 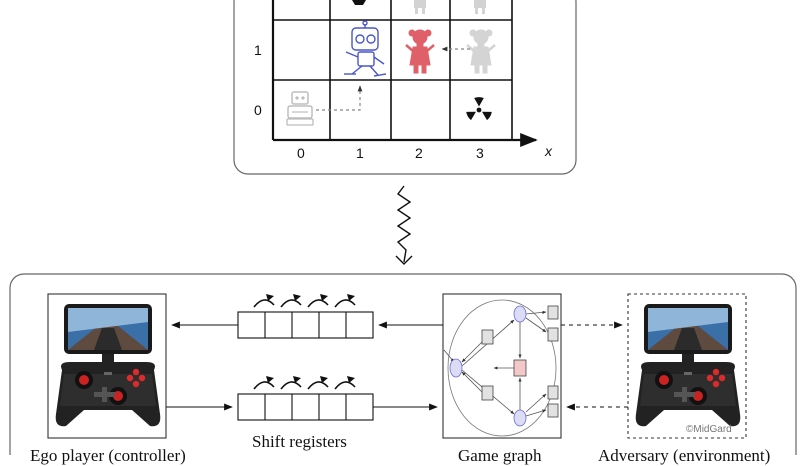 I want to click on x-tick-3: 3, so click(x=480, y=153).